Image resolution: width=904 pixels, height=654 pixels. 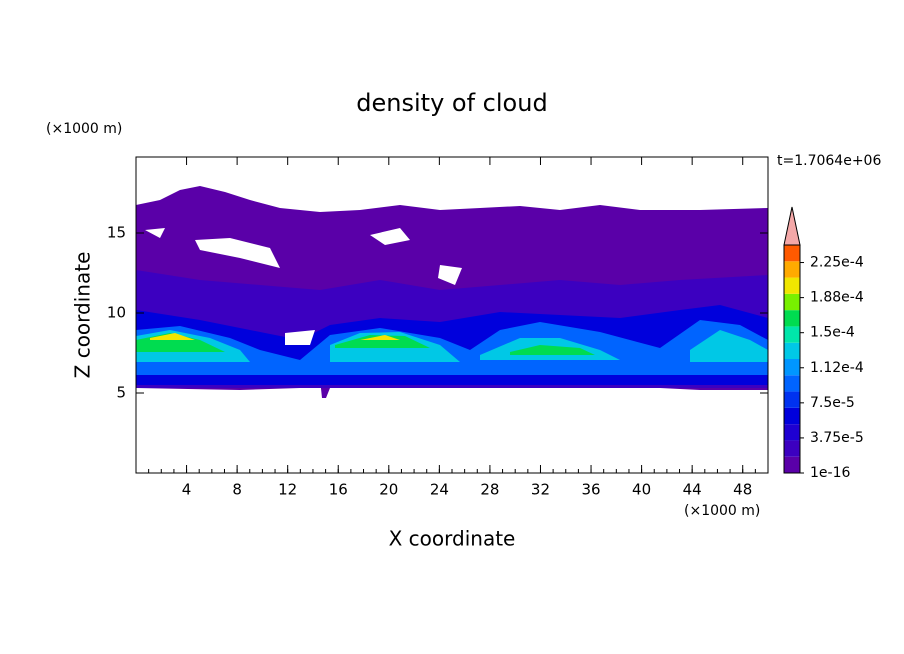 What do you see at coordinates (84, 129) in the screenshot?
I see `y-unit: (×1000 m)` at bounding box center [84, 129].